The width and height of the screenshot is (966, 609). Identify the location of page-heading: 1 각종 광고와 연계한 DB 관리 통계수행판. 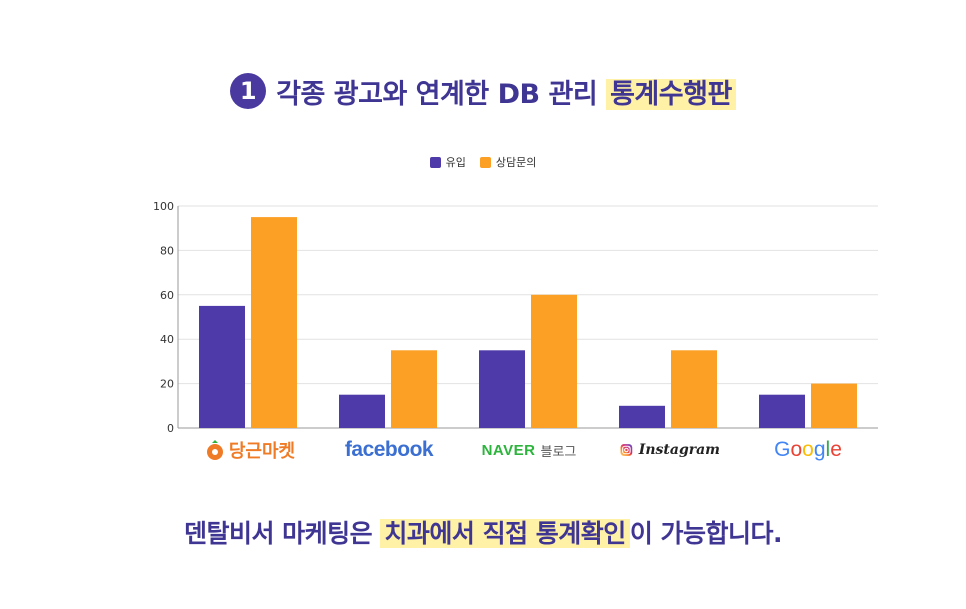
(483, 91).